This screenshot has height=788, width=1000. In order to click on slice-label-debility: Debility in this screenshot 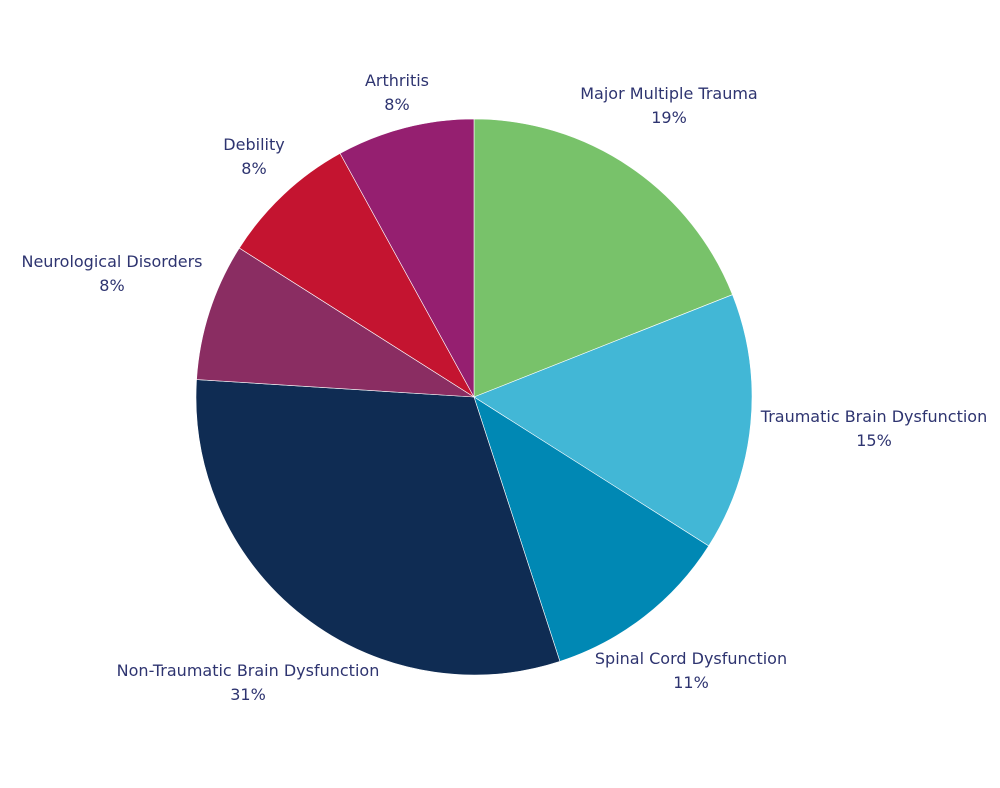, I will do `click(253, 144)`.